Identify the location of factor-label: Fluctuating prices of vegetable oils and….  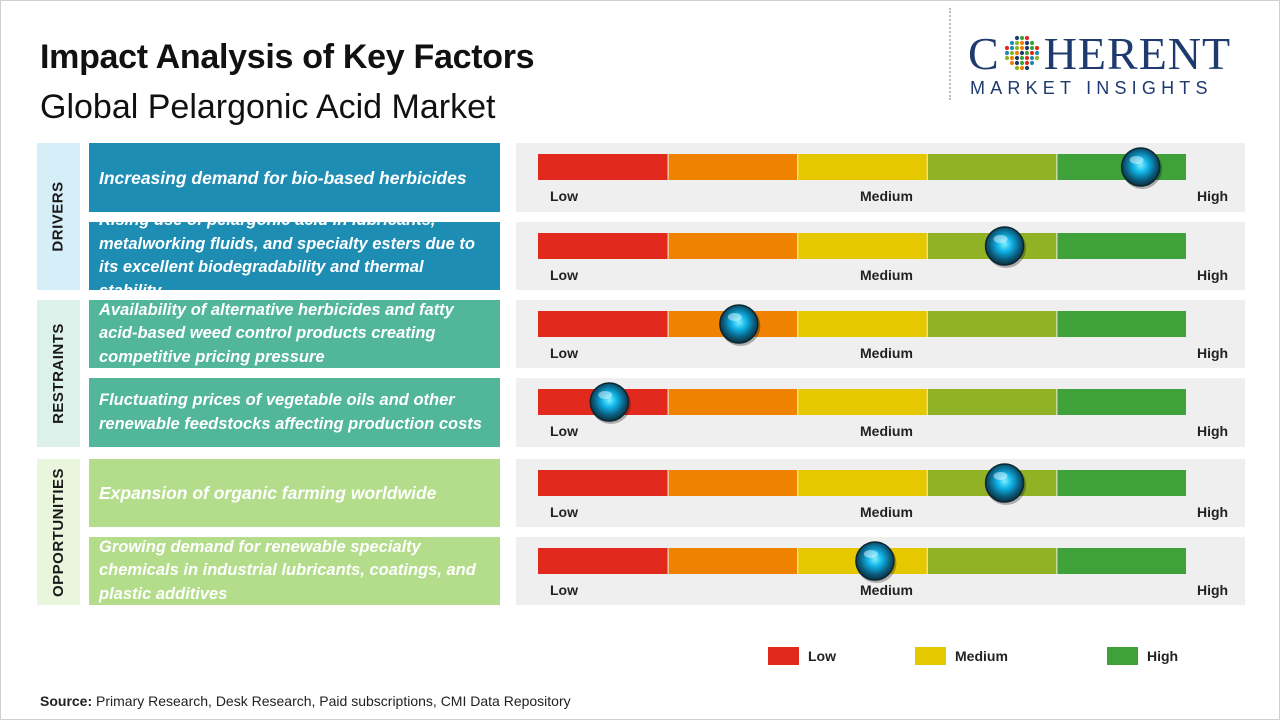
(294, 412).